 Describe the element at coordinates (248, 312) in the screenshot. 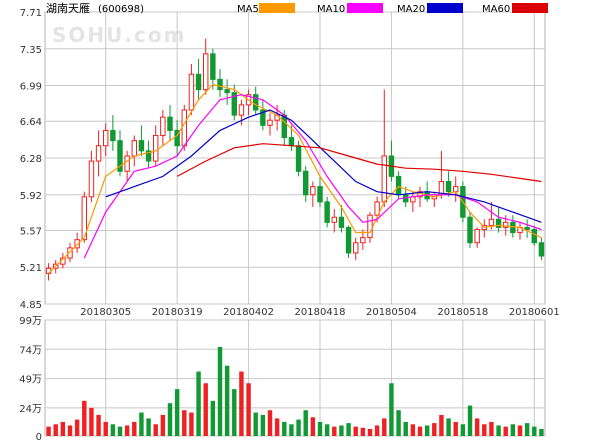

I see `x-tick-label: 20180402` at that location.